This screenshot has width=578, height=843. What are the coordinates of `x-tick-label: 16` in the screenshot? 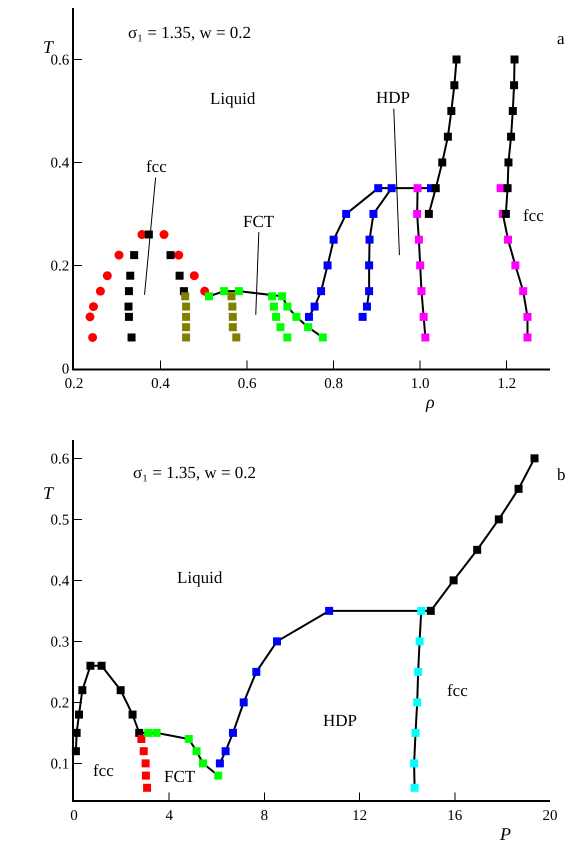 It's located at (455, 816).